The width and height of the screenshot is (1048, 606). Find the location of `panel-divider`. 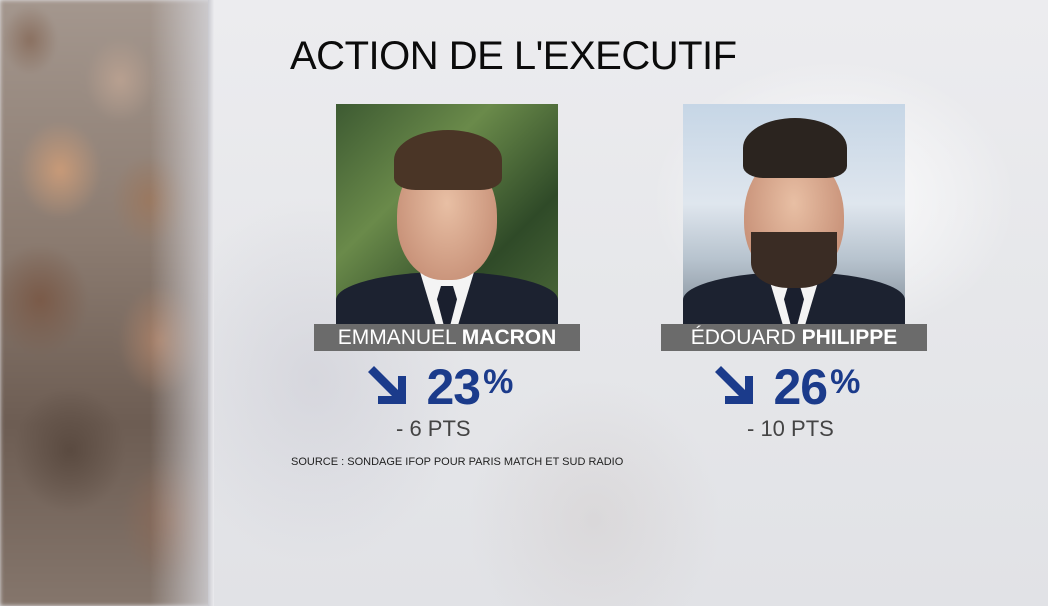

panel-divider is located at coordinates (211, 303).